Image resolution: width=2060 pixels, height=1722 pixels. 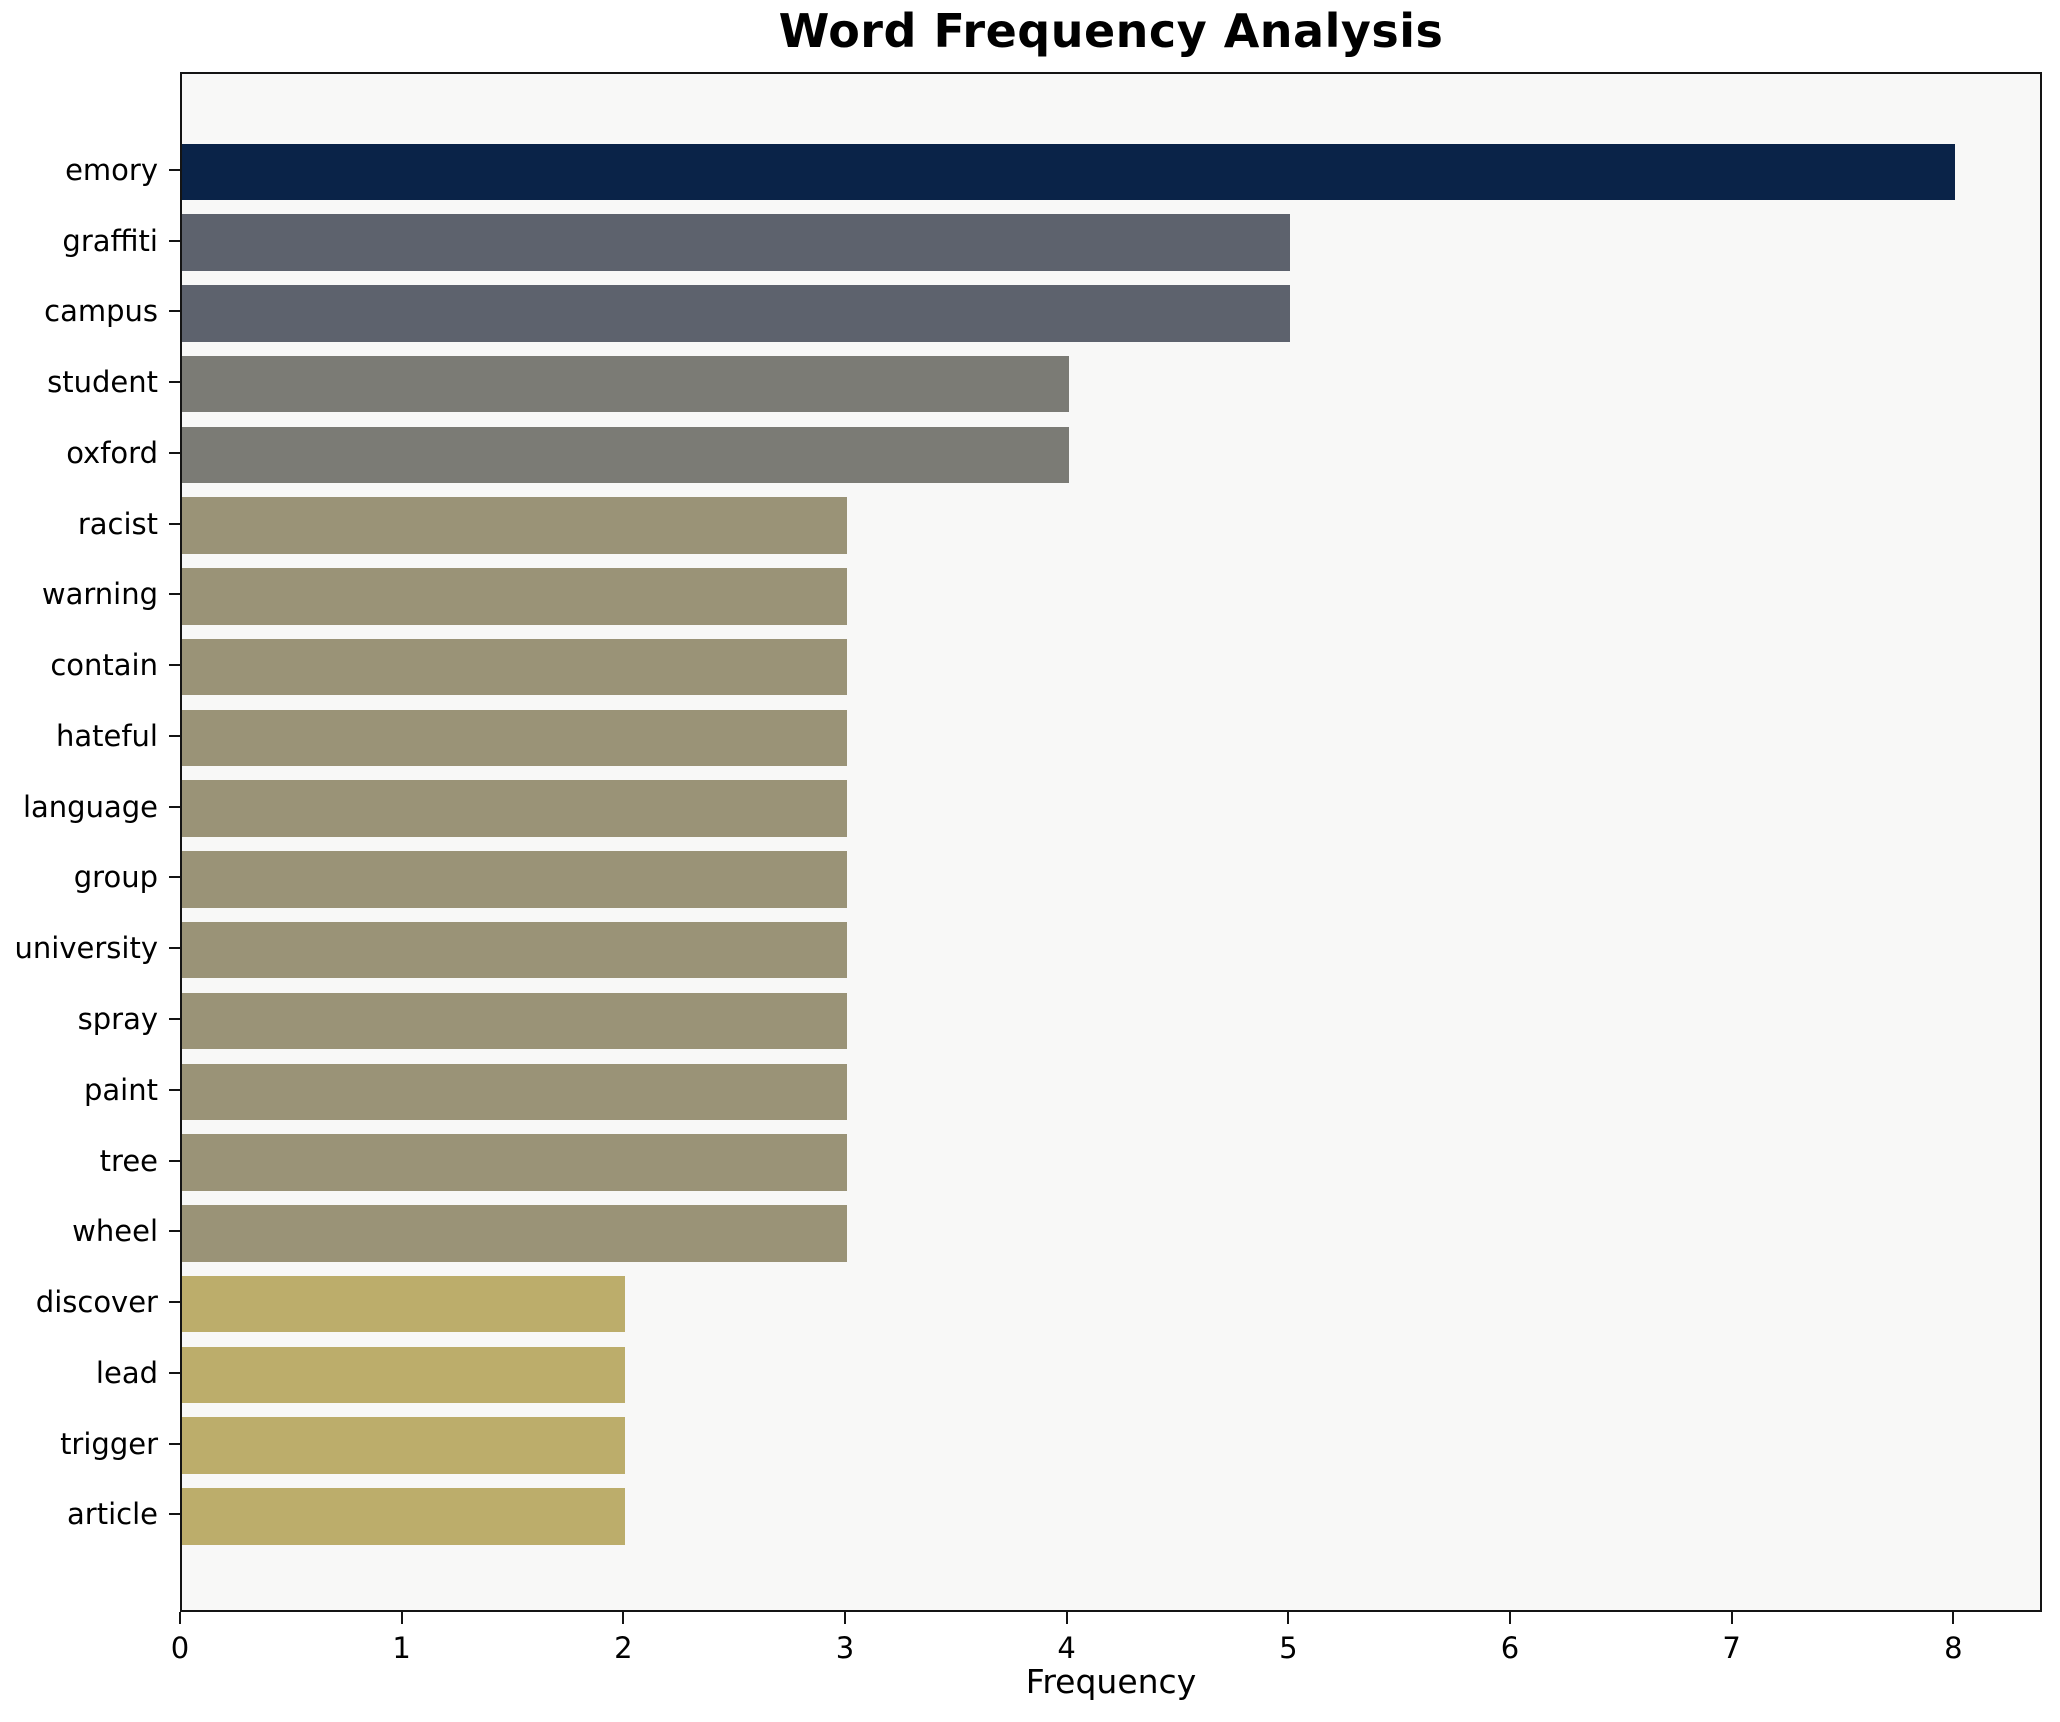 What do you see at coordinates (110, 240) in the screenshot?
I see `y-tick-label-graffiti: graffiti` at bounding box center [110, 240].